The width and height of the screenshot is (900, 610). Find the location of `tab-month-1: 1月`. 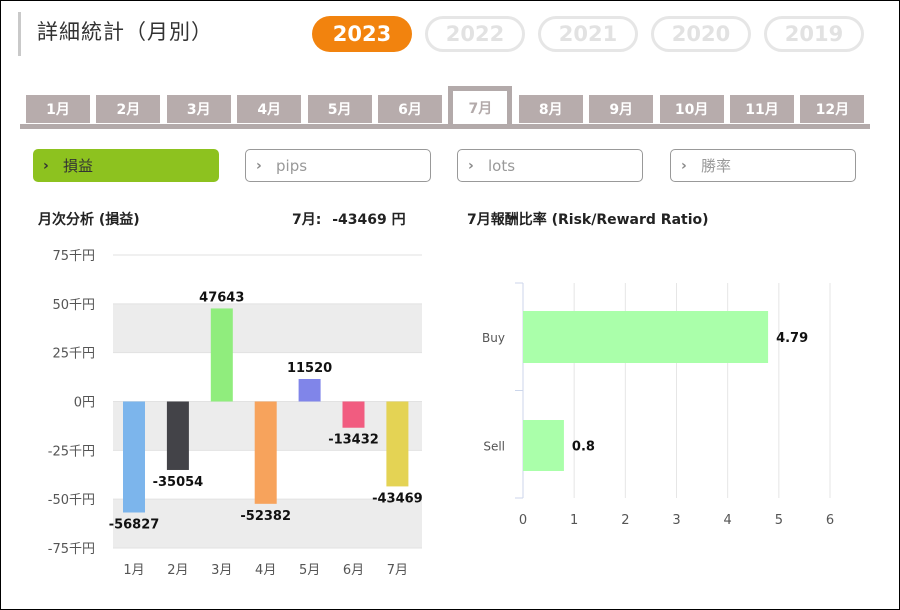

tab-month-1: 1月 is located at coordinates (58, 109).